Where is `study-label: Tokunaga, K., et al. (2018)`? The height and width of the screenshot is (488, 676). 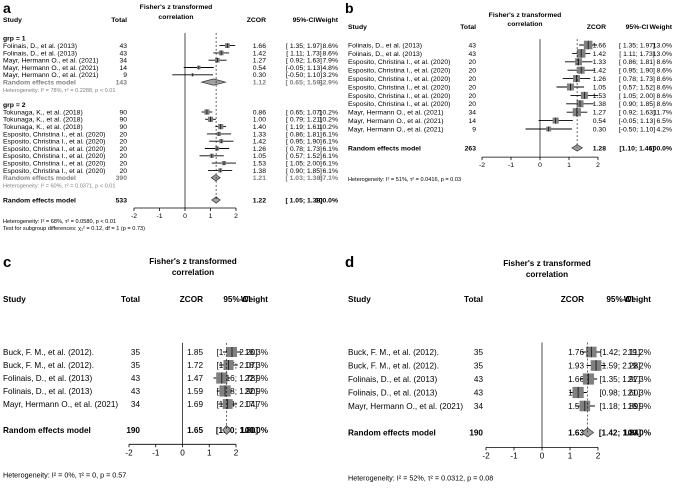
study-label: Tokunaga, K., et al. (2018) is located at coordinates (43, 112).